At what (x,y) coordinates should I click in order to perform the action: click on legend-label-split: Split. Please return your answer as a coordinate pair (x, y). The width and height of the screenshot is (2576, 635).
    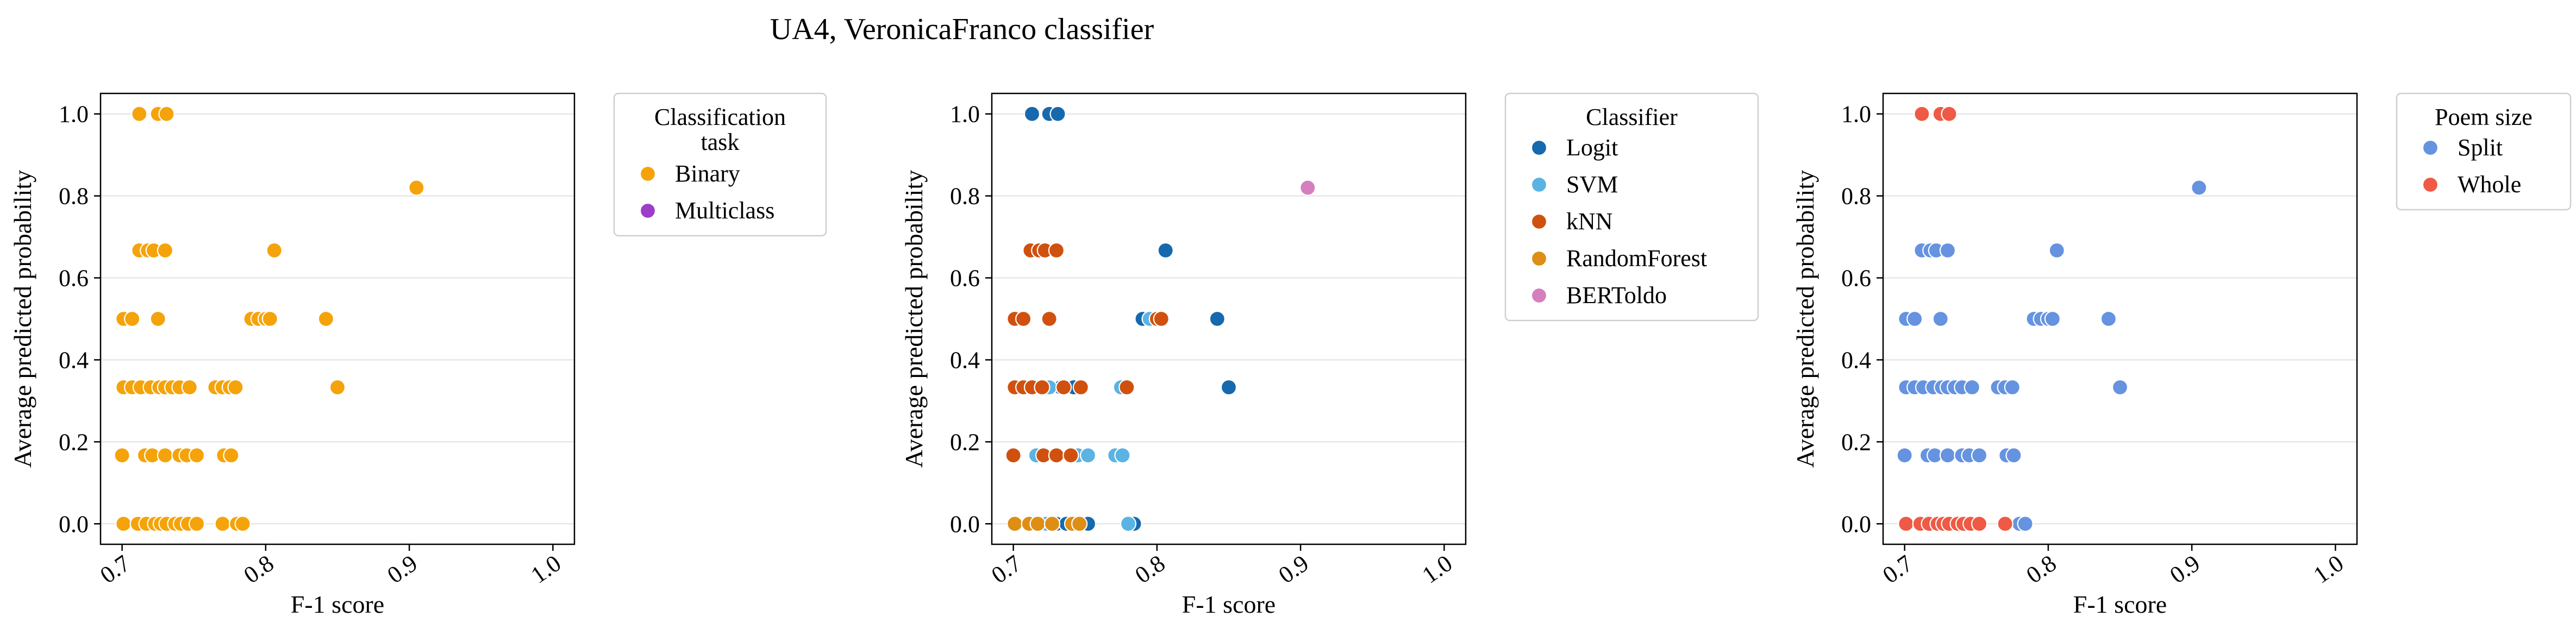
    Looking at the image, I should click on (2480, 147).